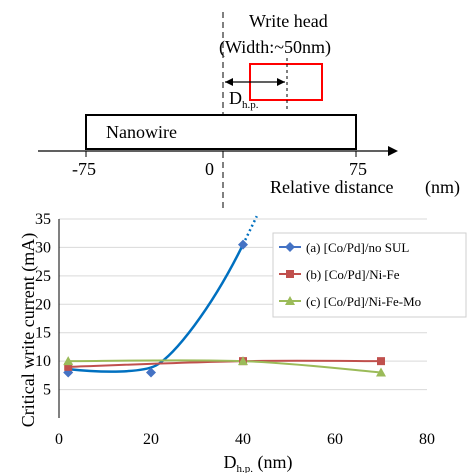 The height and width of the screenshot is (473, 474). I want to click on x-tick-label: 60, so click(335, 439).